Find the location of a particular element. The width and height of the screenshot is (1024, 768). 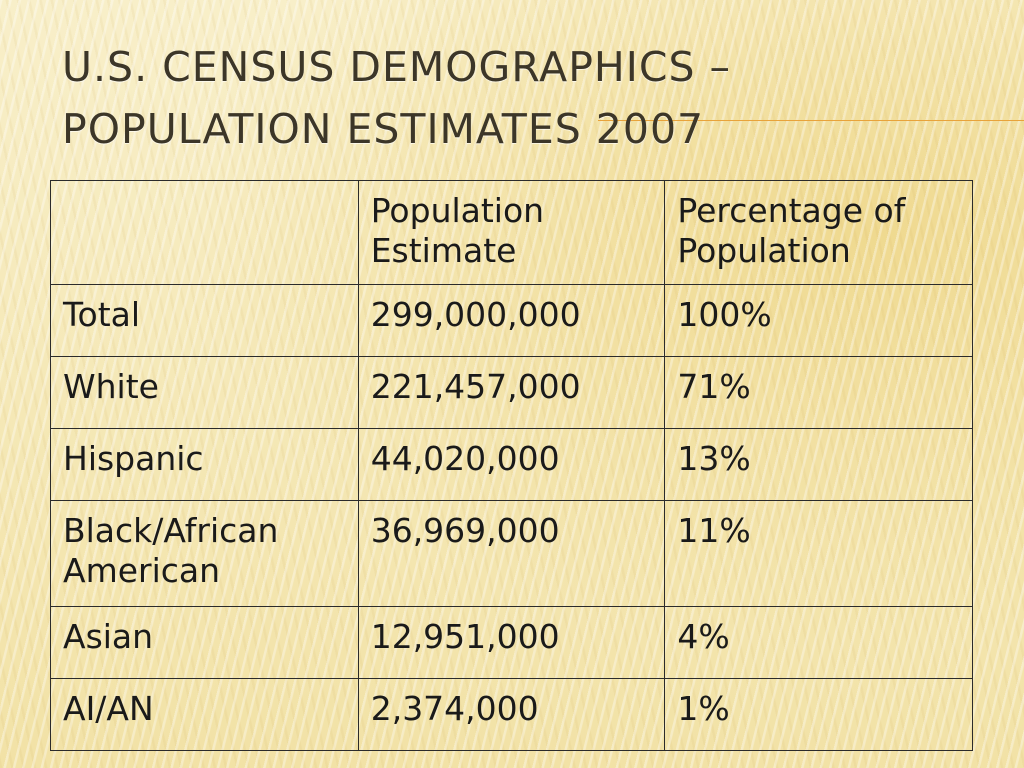

cell-estimate: 44,020,000 is located at coordinates (511, 464).